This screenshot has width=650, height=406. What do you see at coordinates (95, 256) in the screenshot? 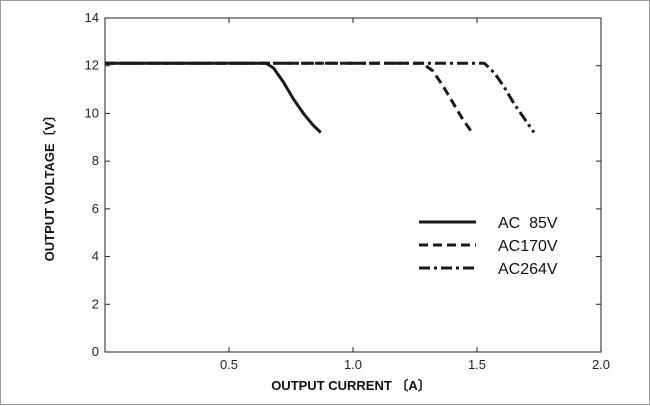
I see `y-tick-label: 4` at bounding box center [95, 256].